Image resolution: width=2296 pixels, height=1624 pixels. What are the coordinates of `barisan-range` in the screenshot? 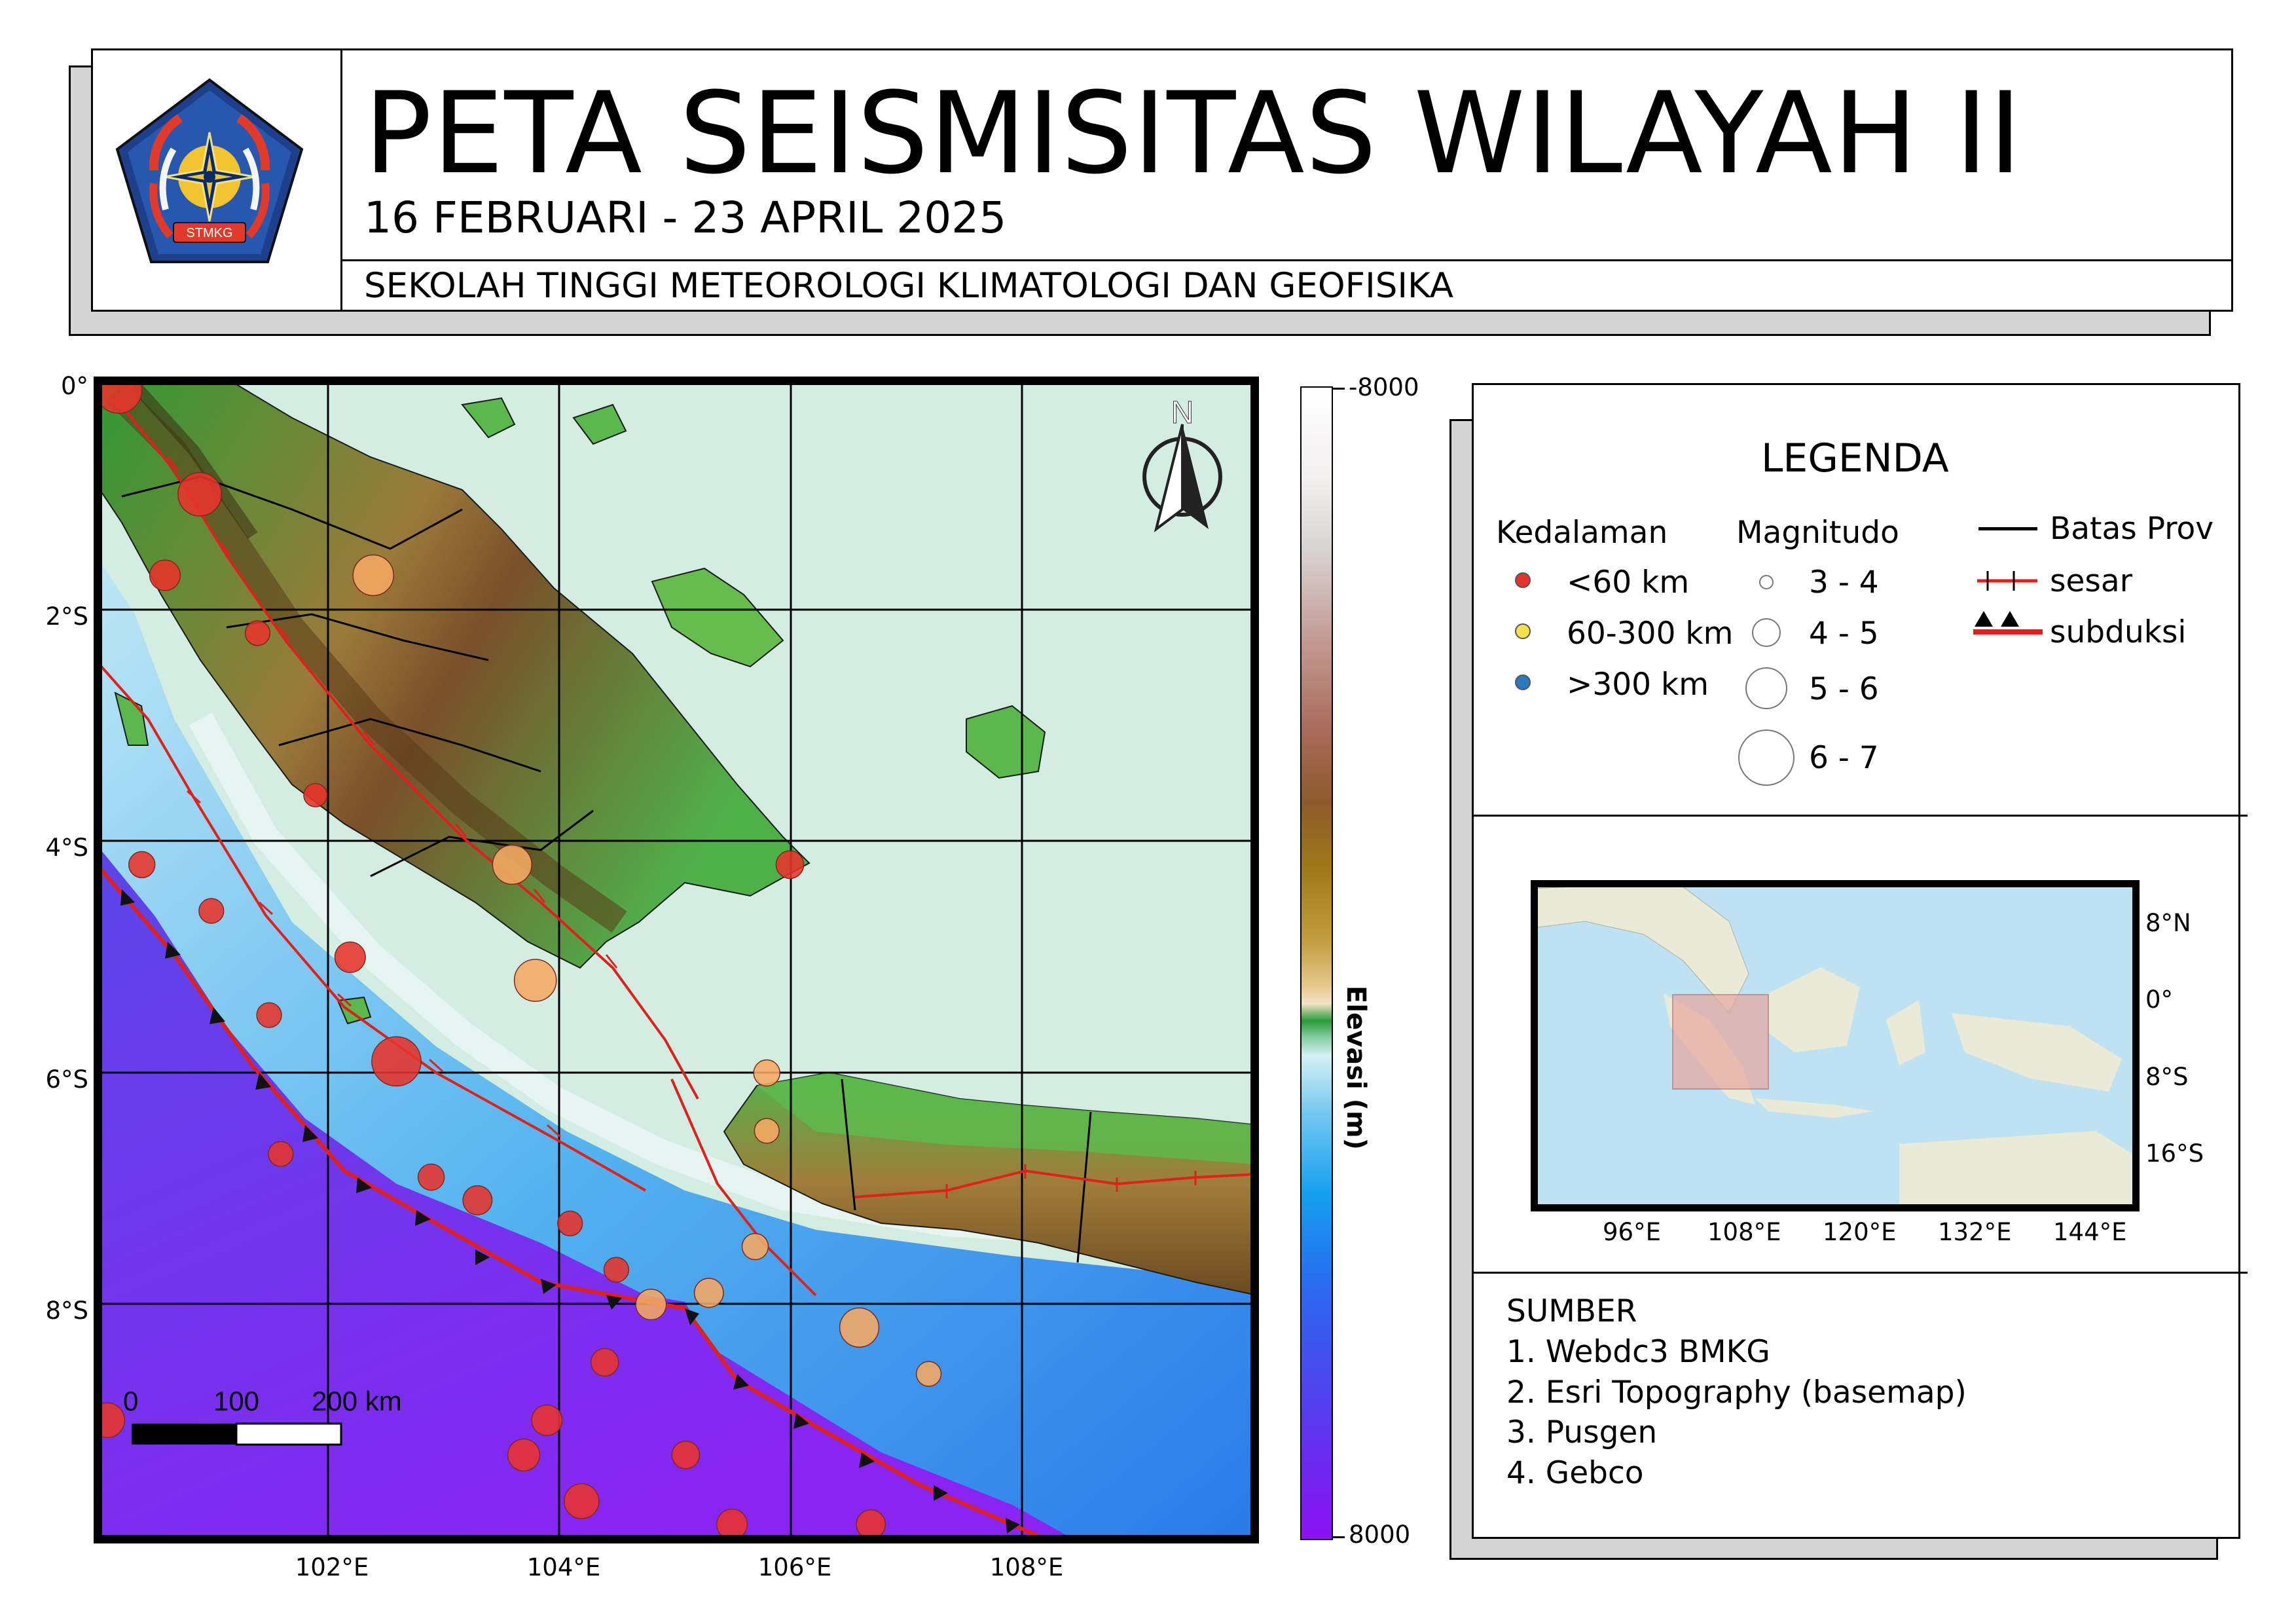 It's located at (366, 657).